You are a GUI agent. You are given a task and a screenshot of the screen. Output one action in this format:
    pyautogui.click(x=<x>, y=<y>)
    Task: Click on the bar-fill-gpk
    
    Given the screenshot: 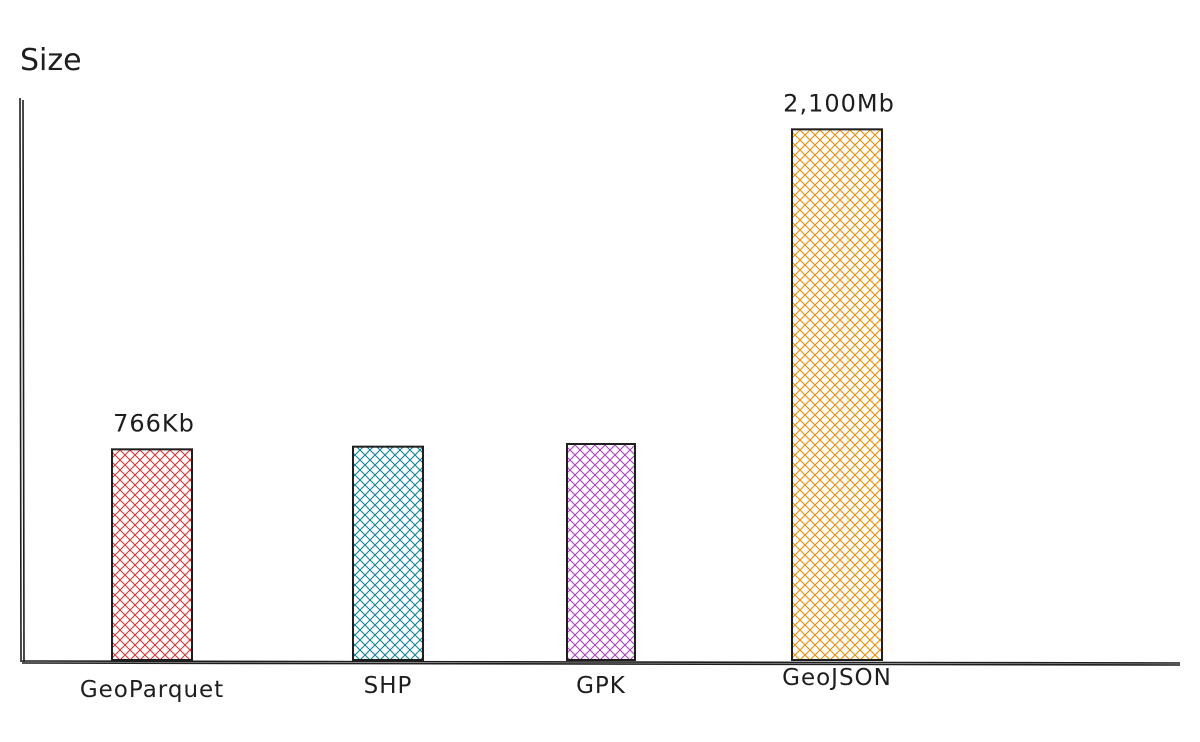 What is the action you would take?
    pyautogui.click(x=601, y=552)
    